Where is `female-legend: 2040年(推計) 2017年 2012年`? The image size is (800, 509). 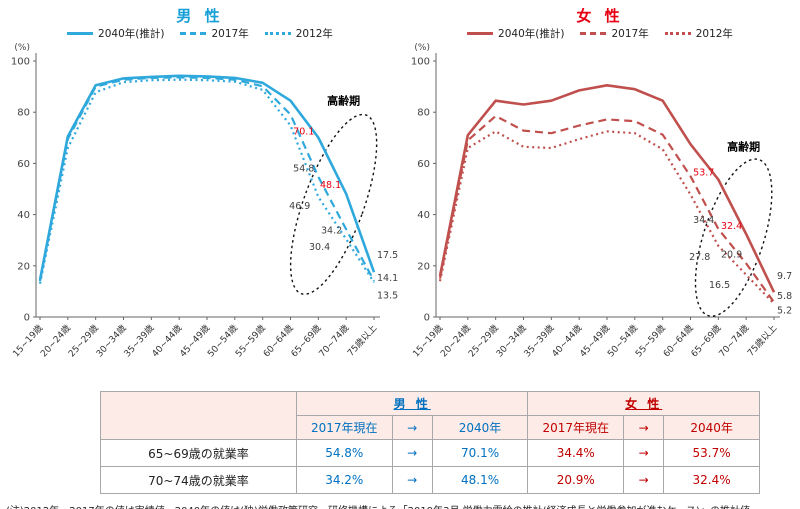 female-legend: 2040年(推計) 2017年 2012年 is located at coordinates (600, 33).